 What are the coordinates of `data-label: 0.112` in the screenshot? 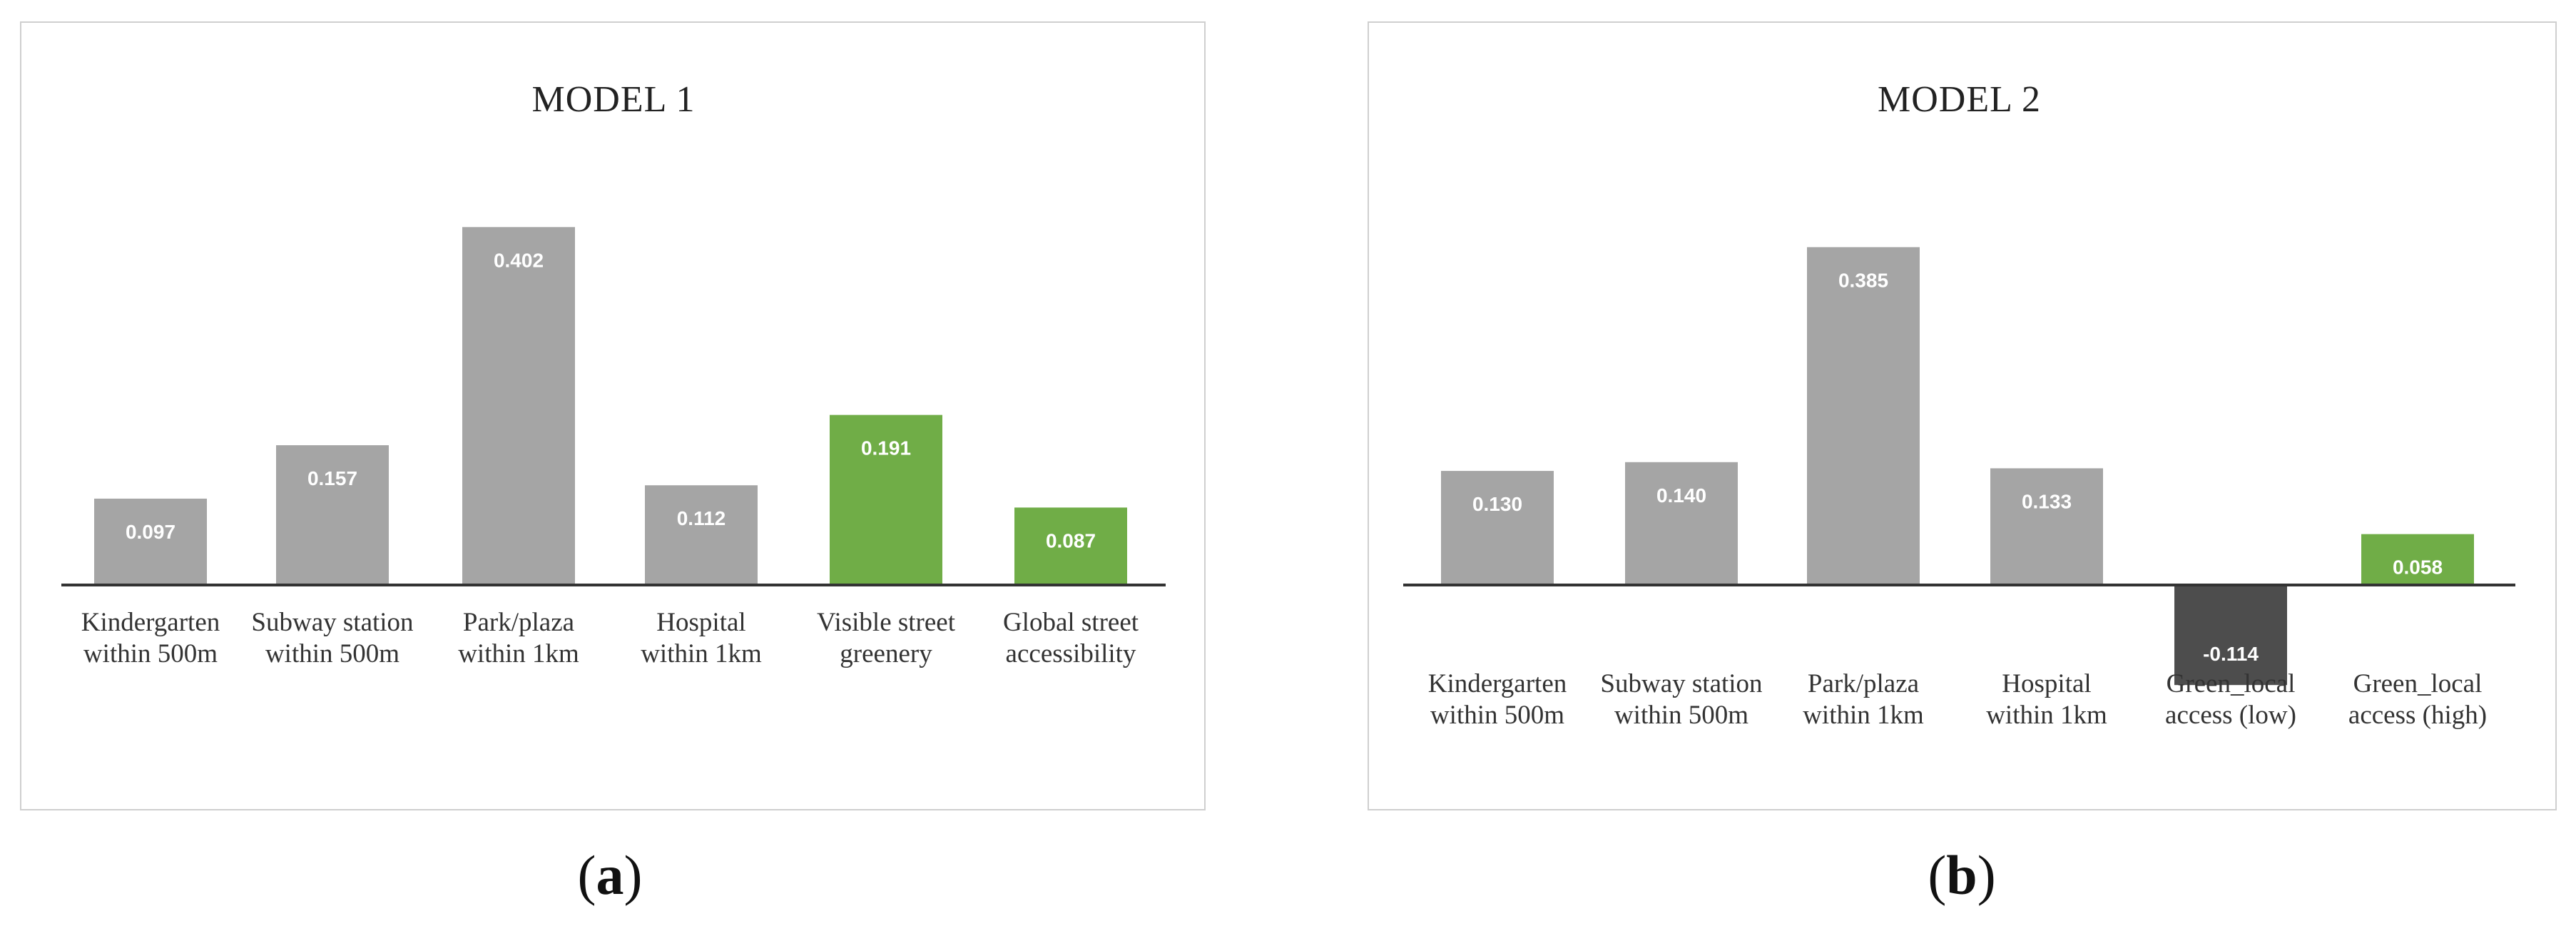 It's located at (701, 518).